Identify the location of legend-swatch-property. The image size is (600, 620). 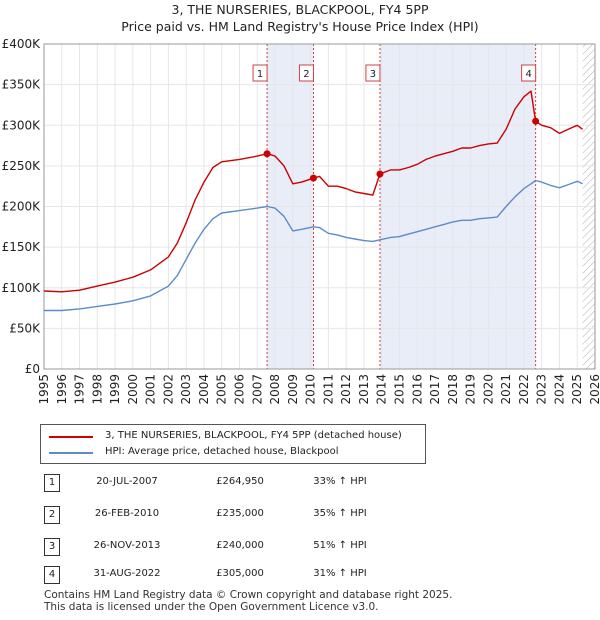
(71, 437).